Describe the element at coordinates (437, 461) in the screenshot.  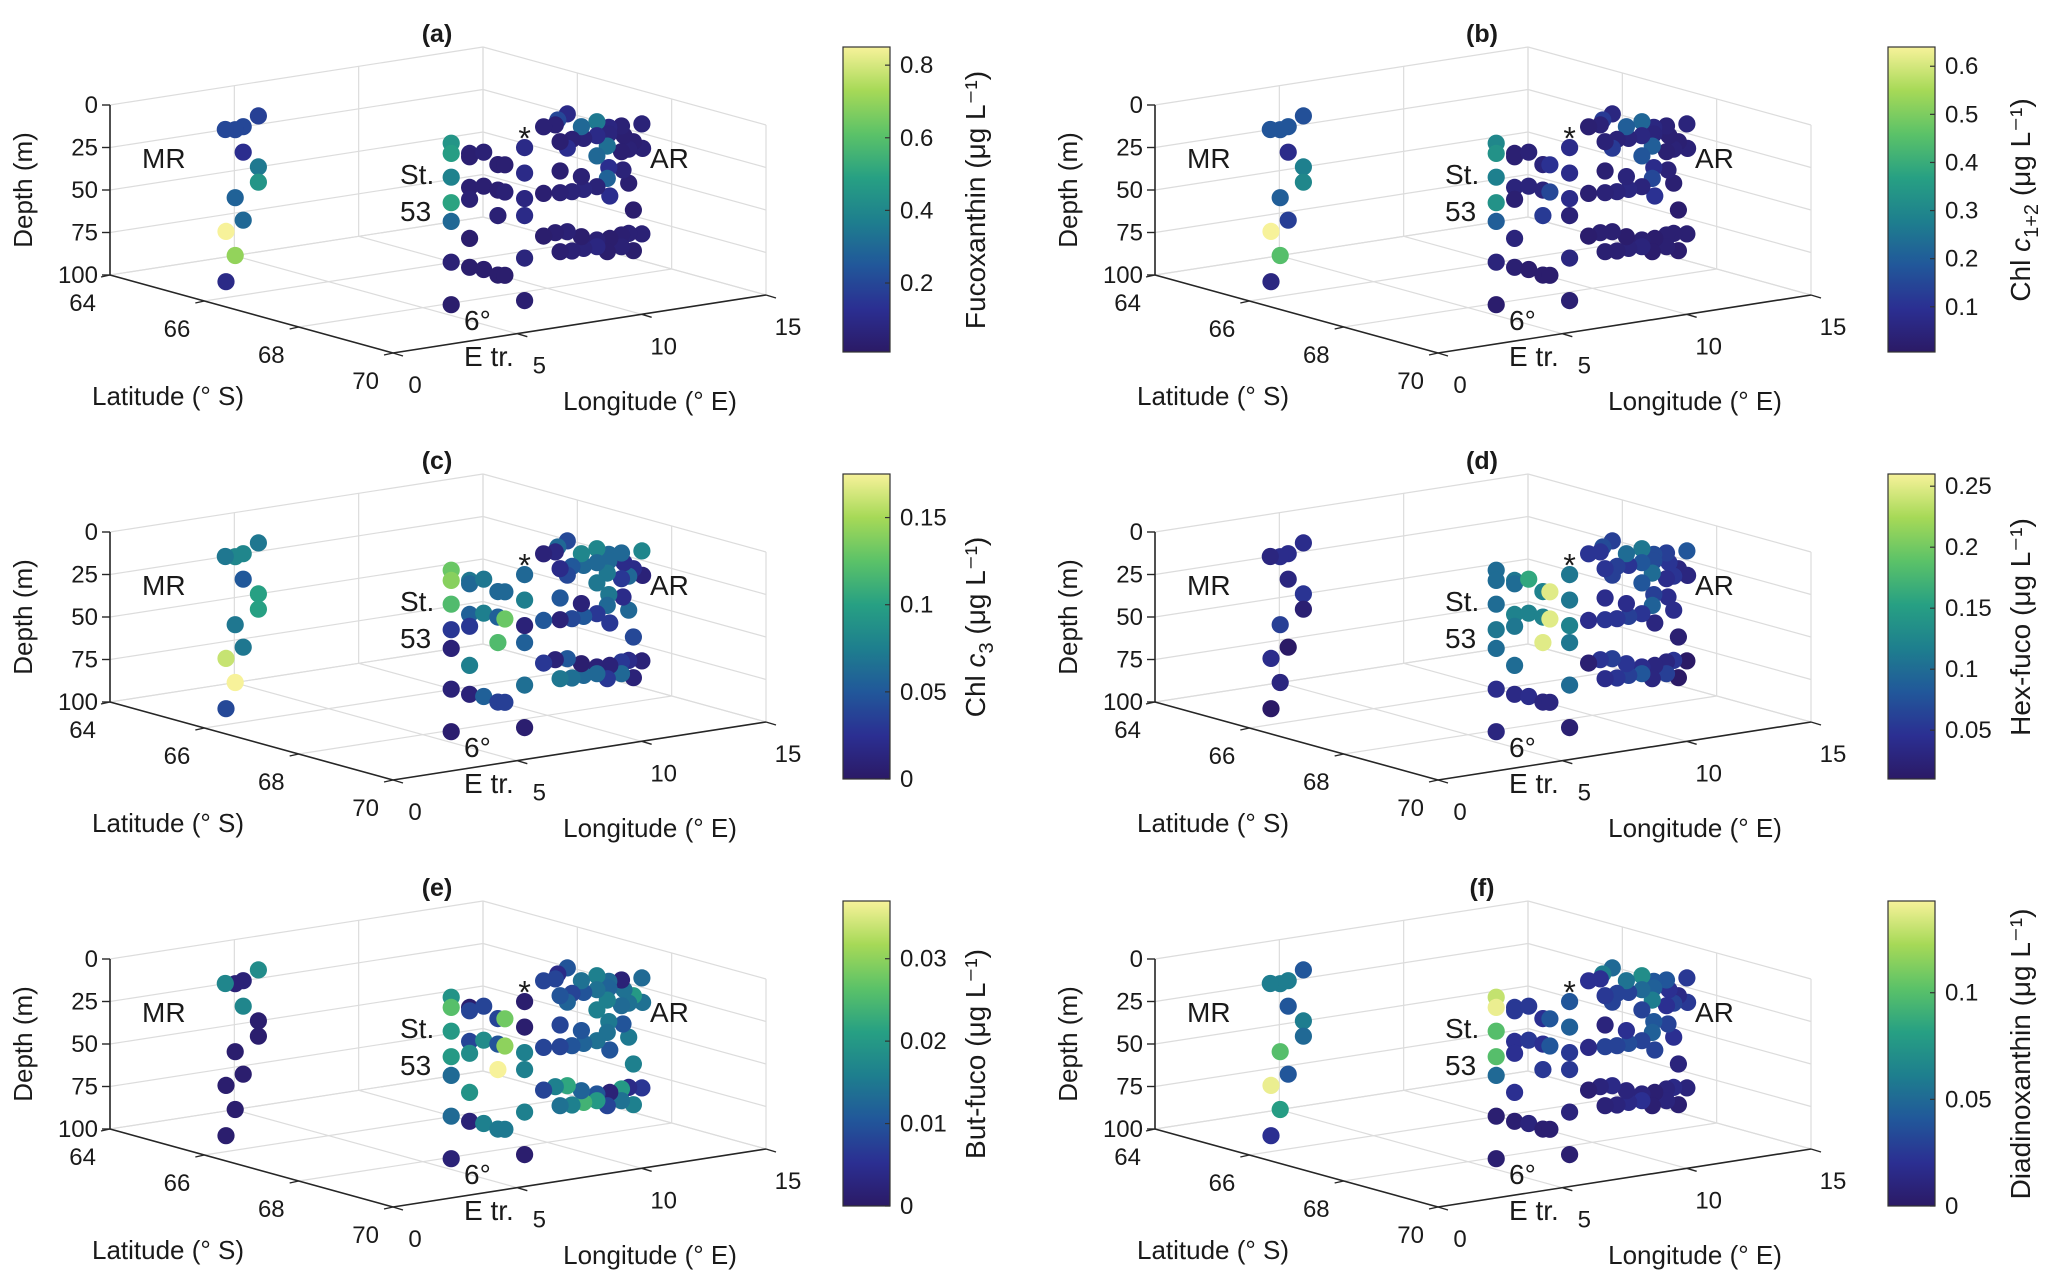
I see `panel-title: (c)` at that location.